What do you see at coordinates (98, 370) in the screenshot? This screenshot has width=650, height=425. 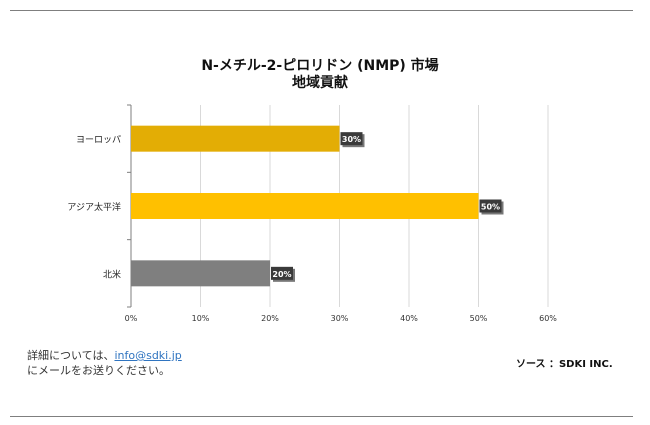 I see `contact-suffix: にメールをお送りください。` at bounding box center [98, 370].